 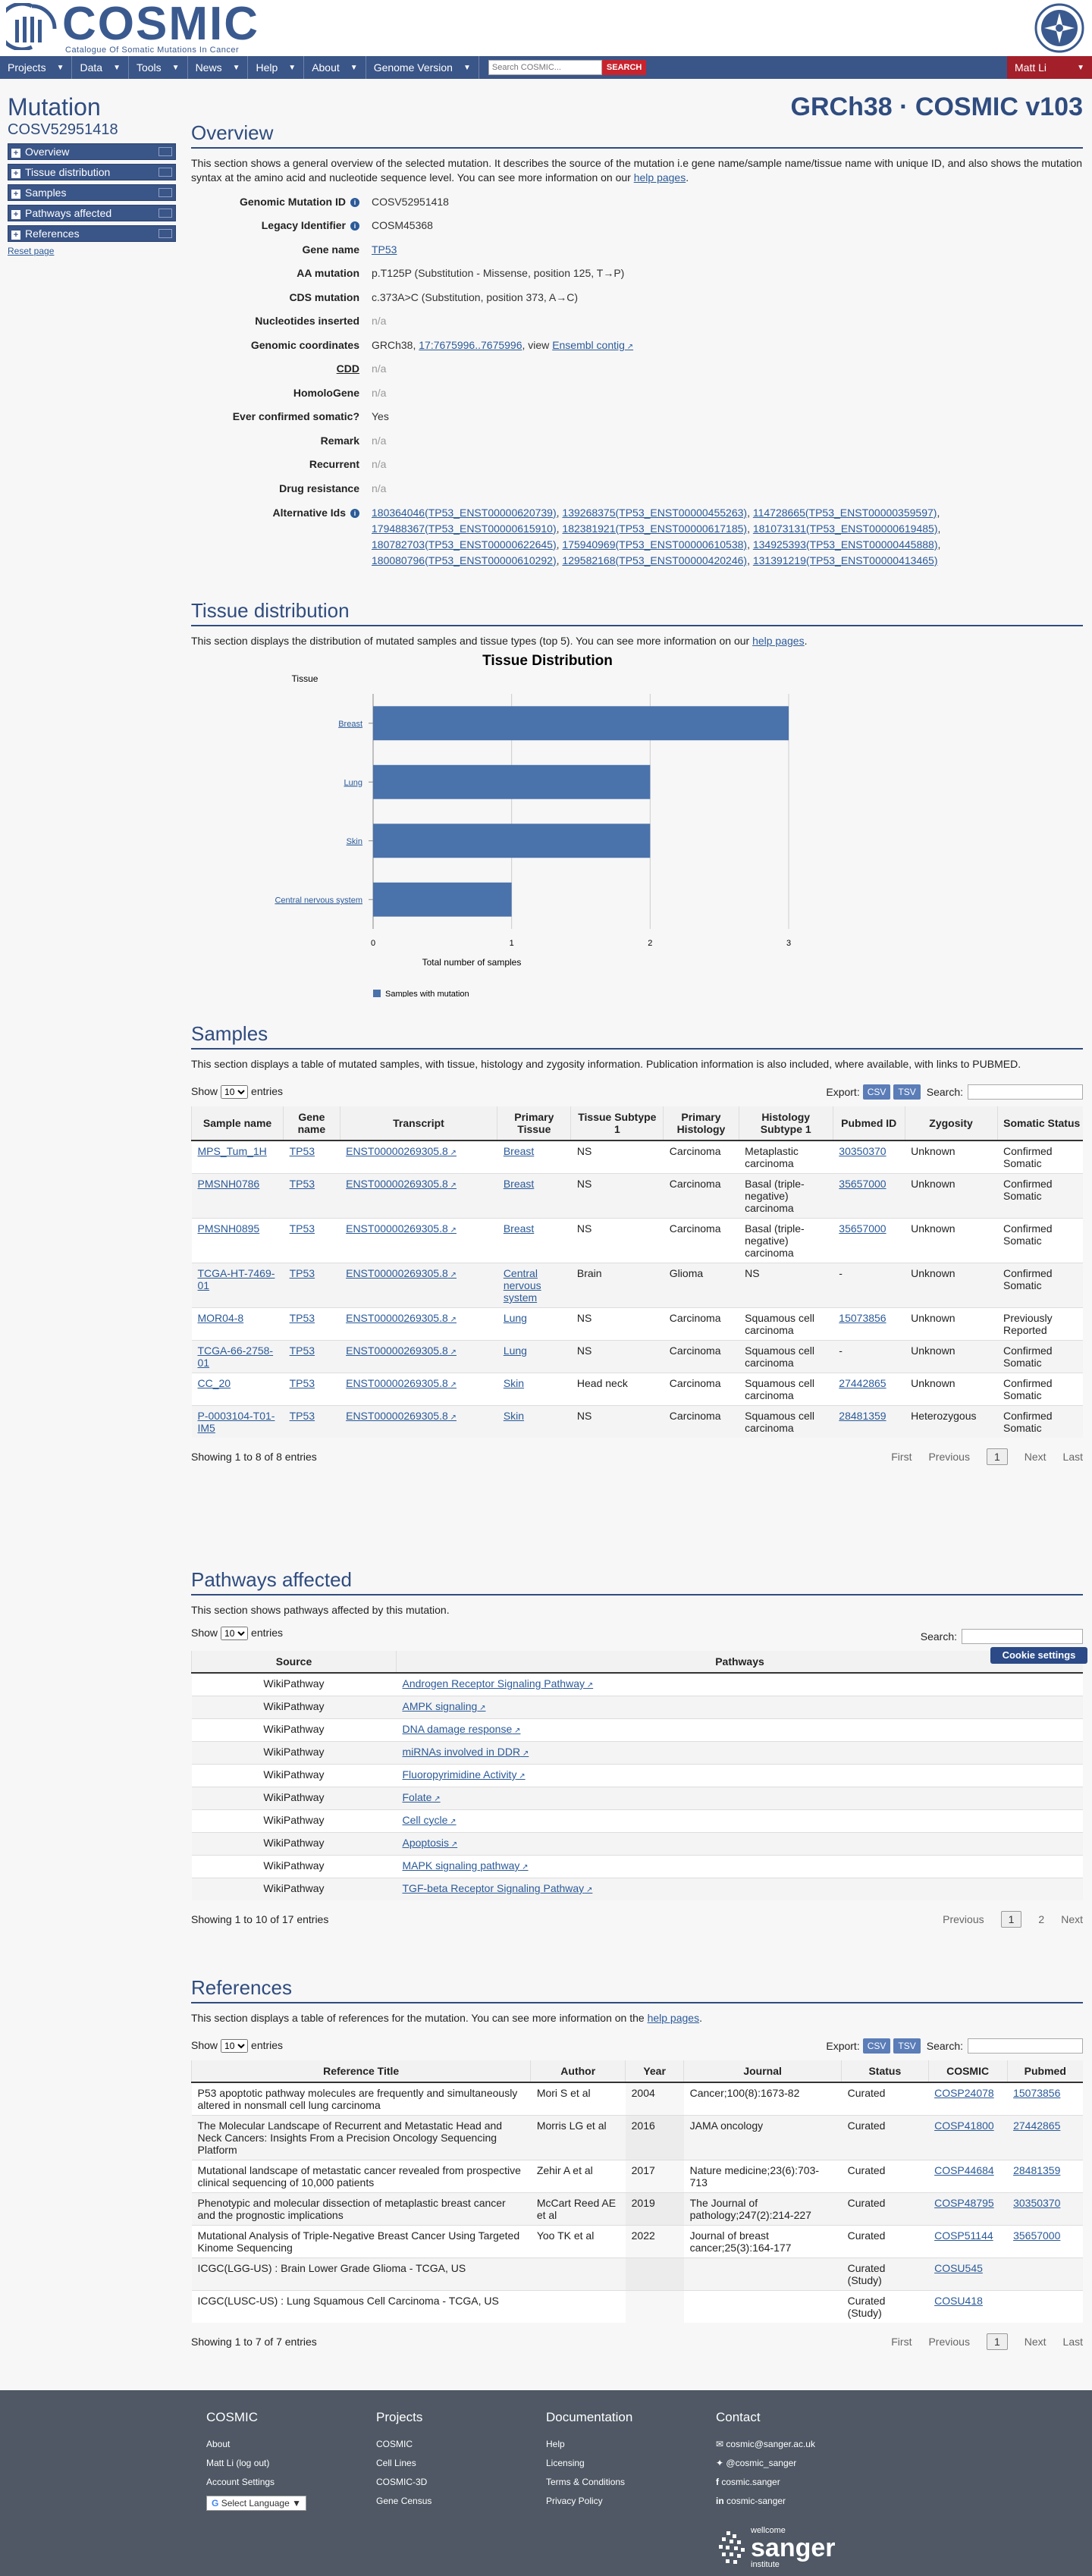 I want to click on cell-link: MOR04-8, so click(x=220, y=1318).